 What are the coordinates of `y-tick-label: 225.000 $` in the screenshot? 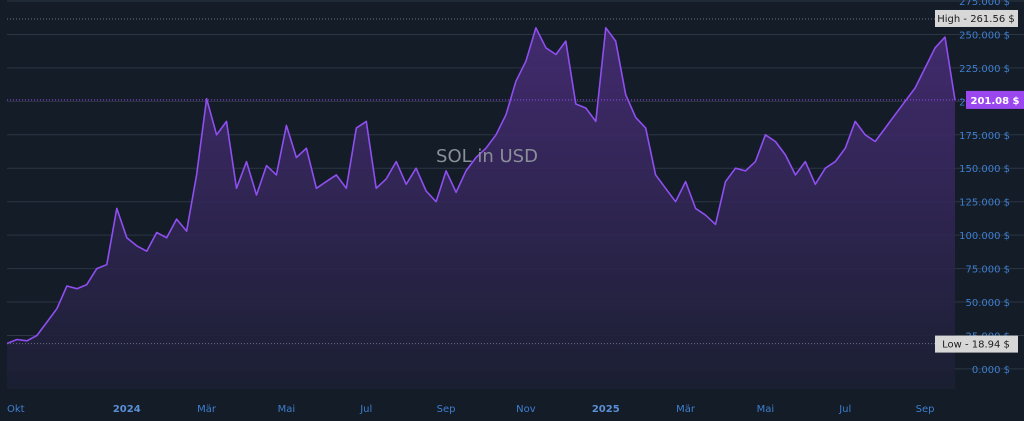 It's located at (984, 69).